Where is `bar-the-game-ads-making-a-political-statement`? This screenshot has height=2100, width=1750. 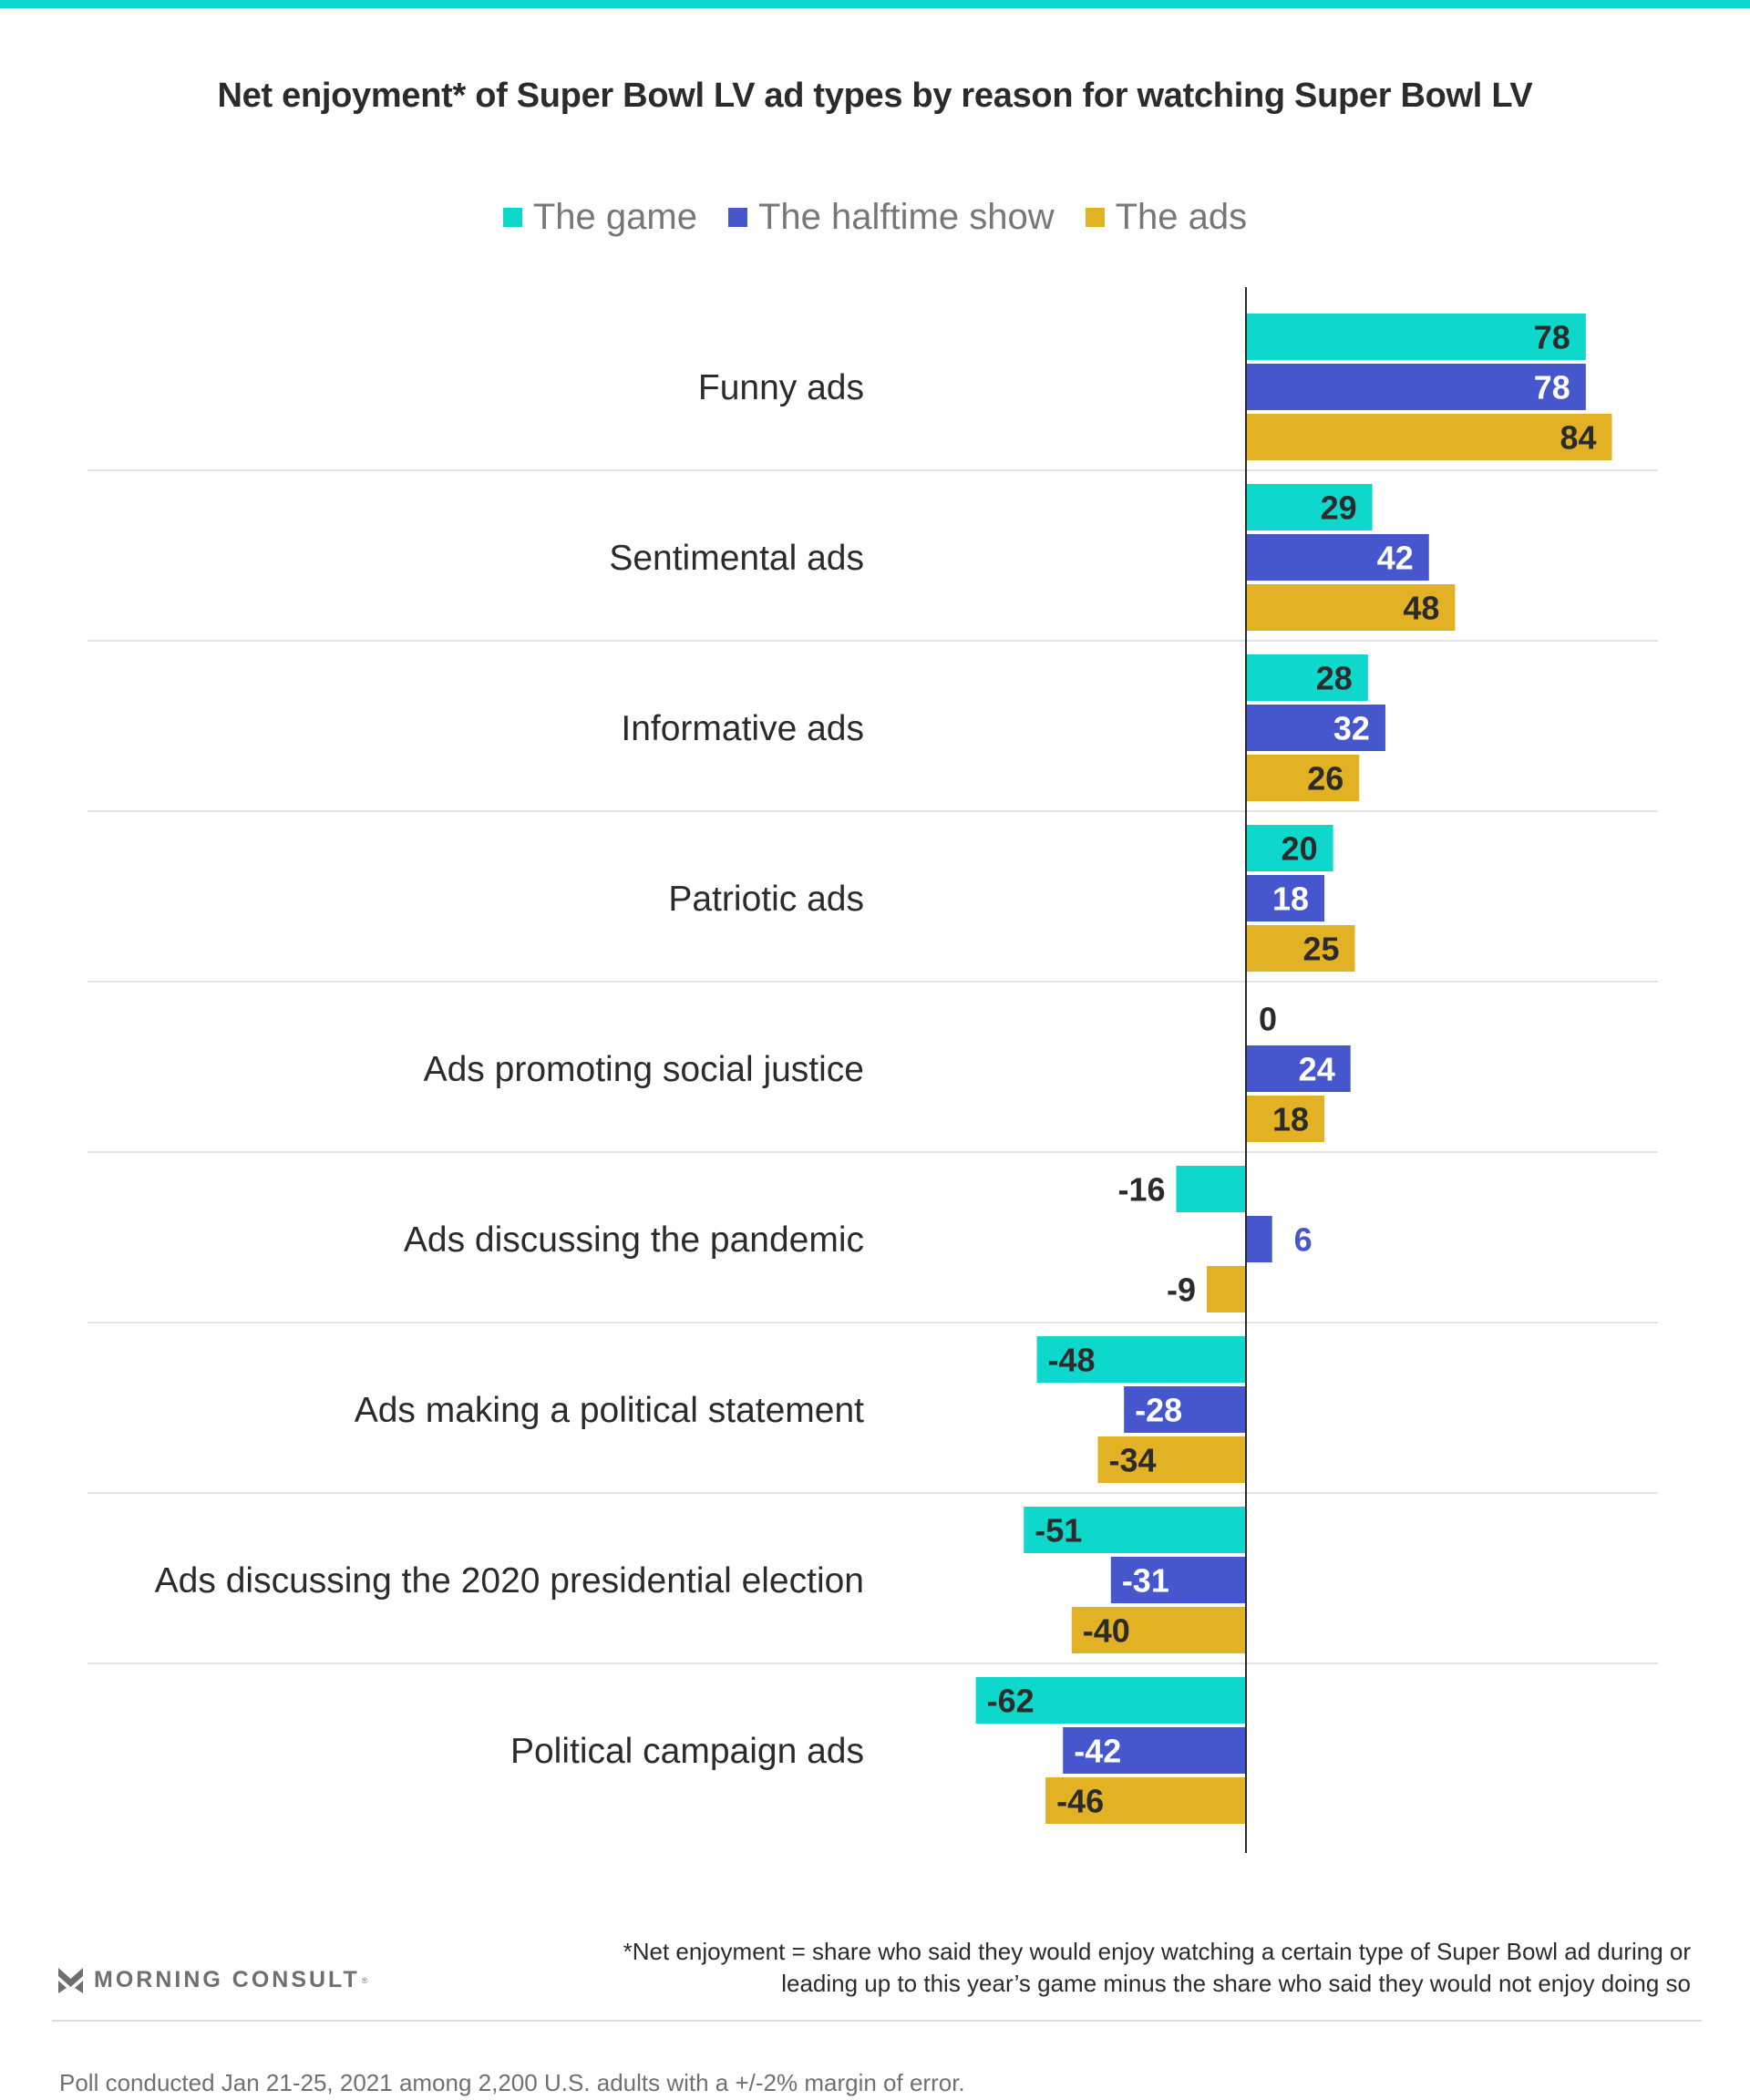 bar-the-game-ads-making-a-political-statement is located at coordinates (1141, 1360).